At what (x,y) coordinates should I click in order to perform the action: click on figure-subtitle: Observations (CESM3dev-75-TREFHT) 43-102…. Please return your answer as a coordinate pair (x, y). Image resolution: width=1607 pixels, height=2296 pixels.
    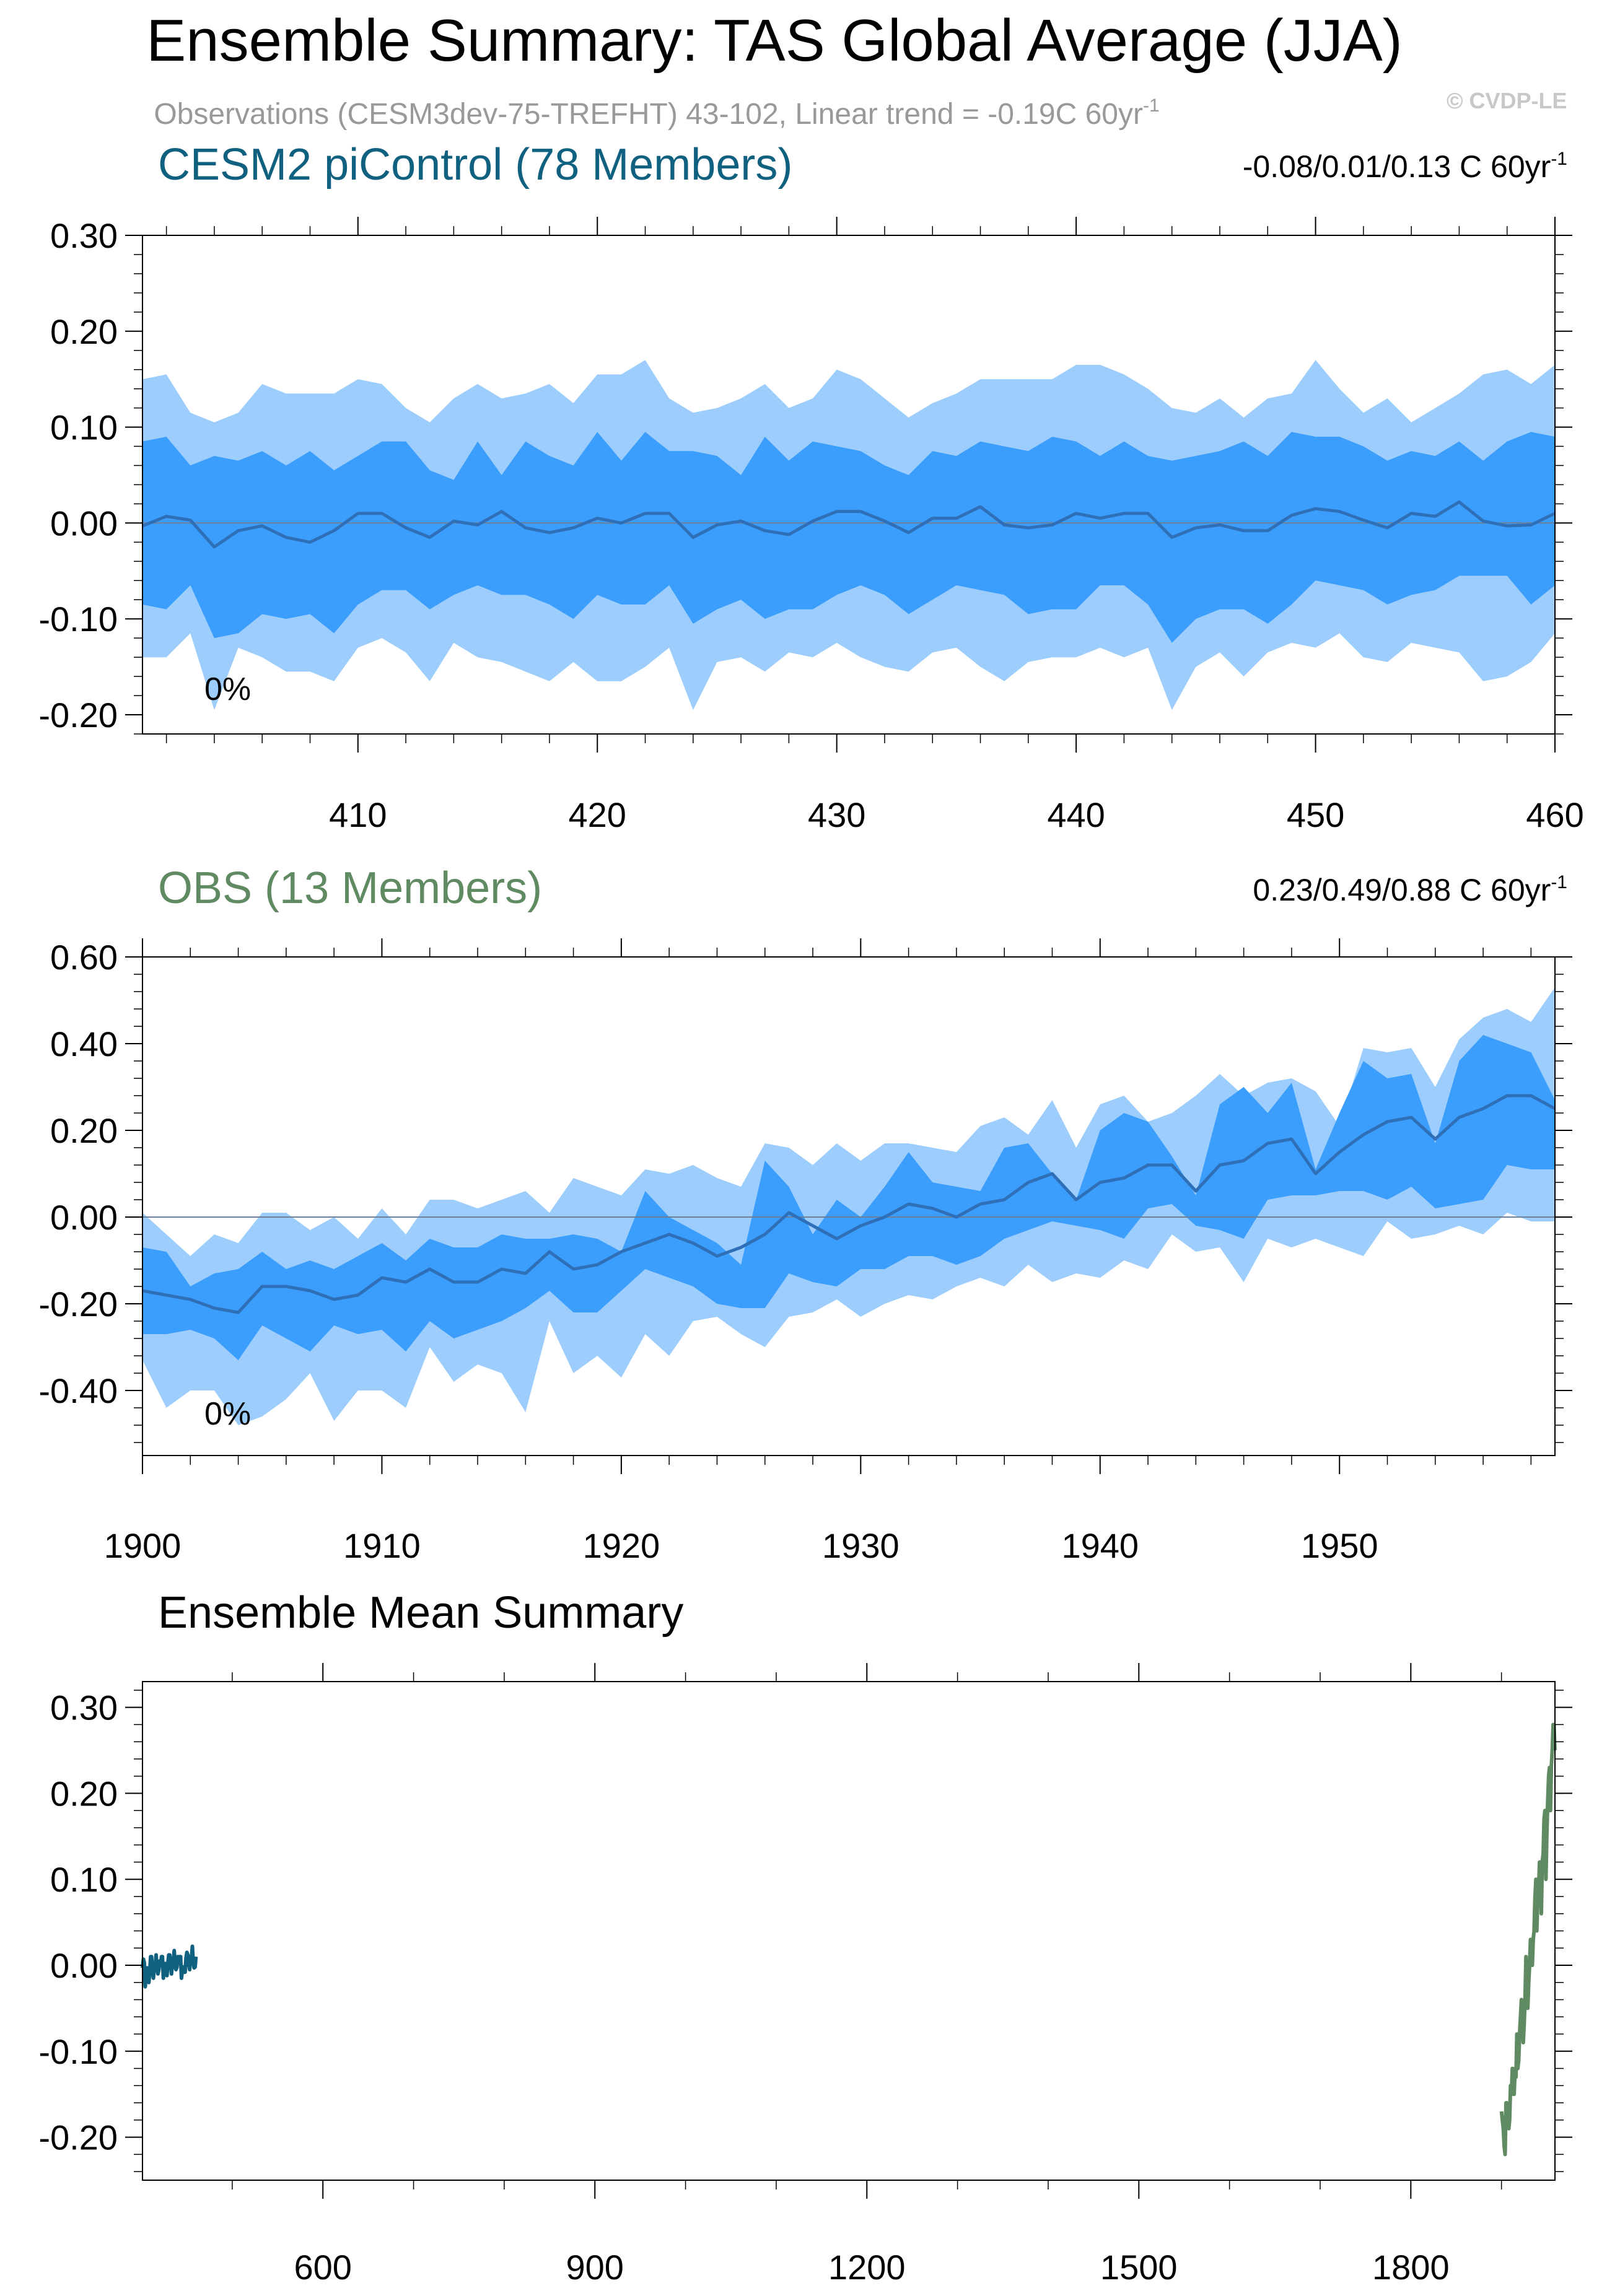
    Looking at the image, I should click on (656, 113).